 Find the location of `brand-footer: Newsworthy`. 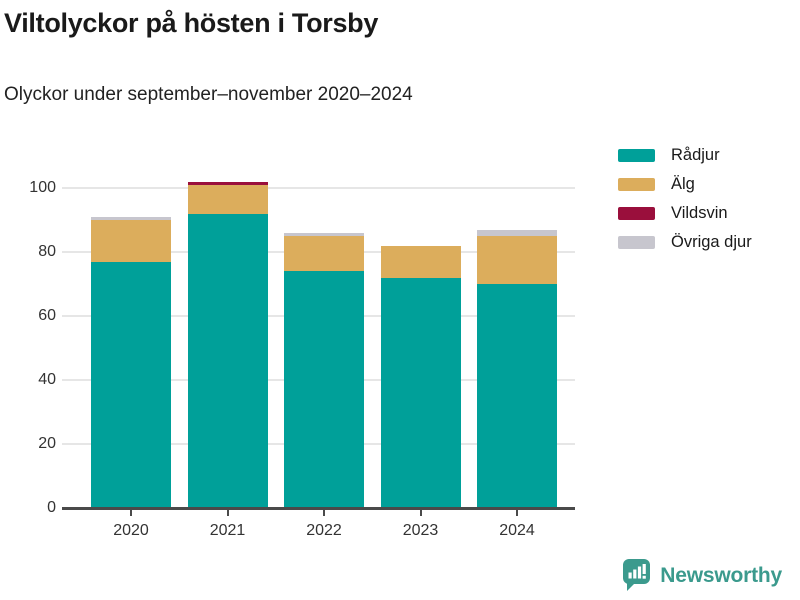

brand-footer: Newsworthy is located at coordinates (702, 575).